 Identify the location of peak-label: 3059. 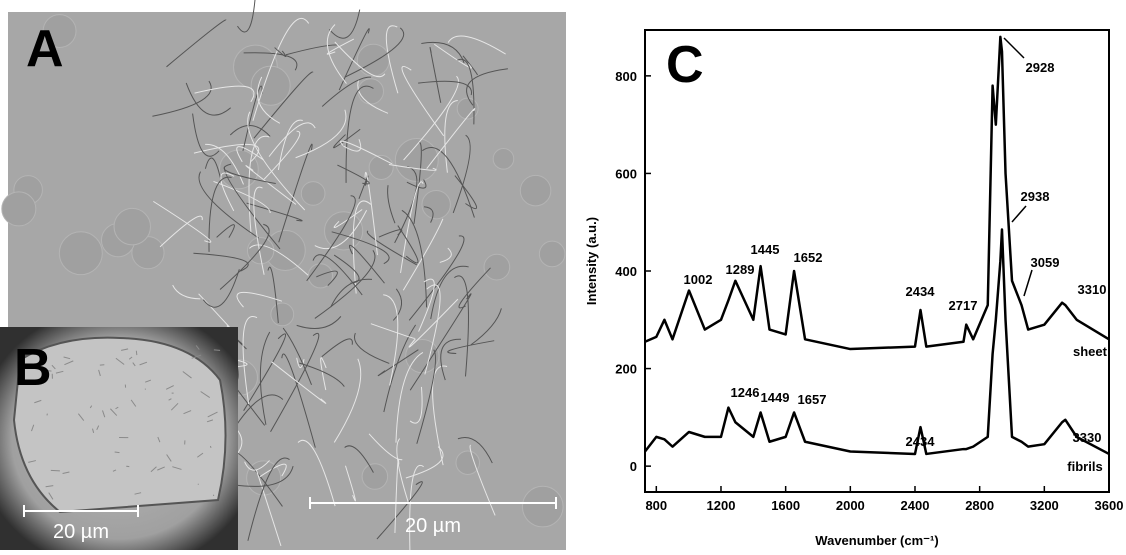
(1045, 262).